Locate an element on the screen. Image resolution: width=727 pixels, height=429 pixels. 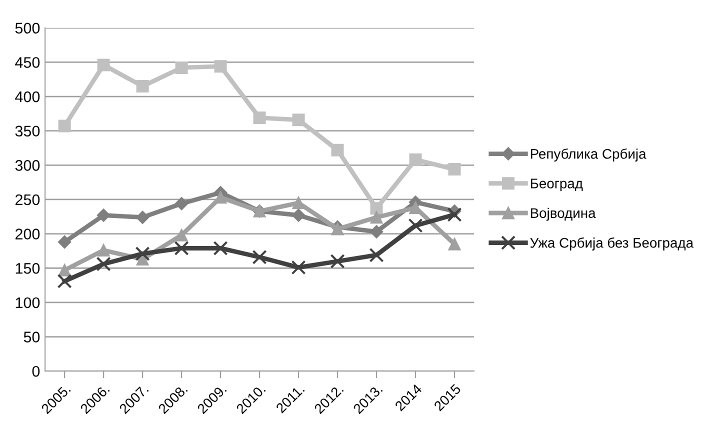
legend-label: Београд is located at coordinates (556, 185).